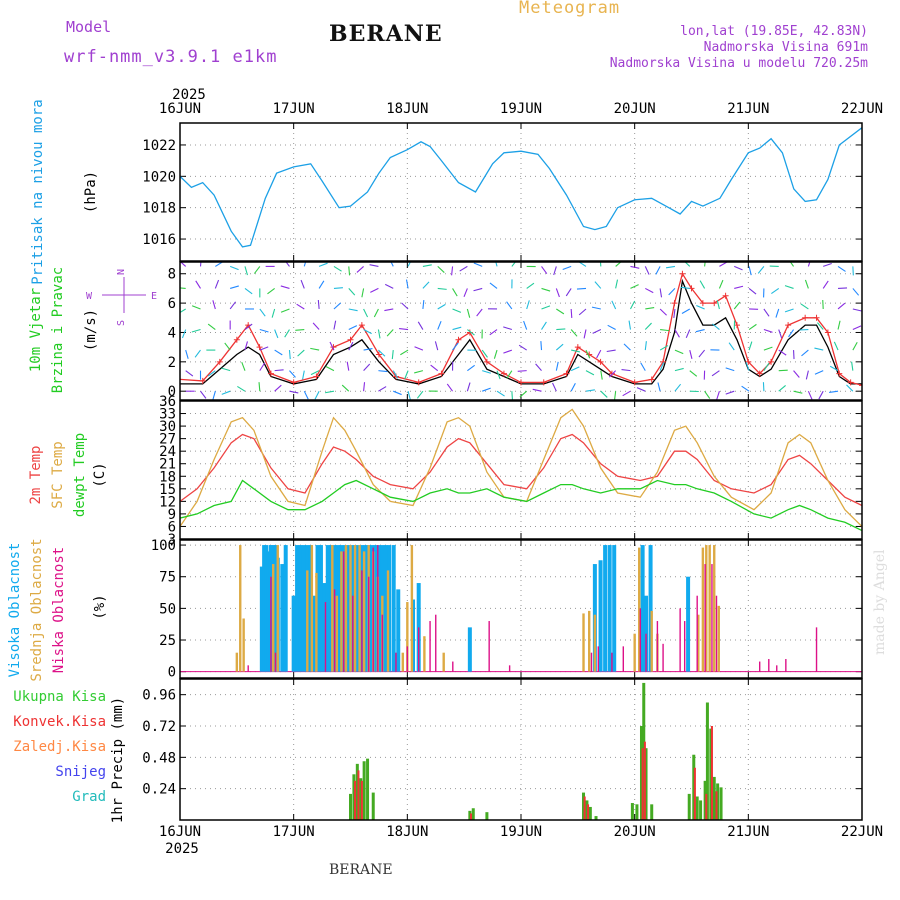 The width and height of the screenshot is (900, 900). Describe the element at coordinates (862, 109) in the screenshot. I see `top-day-label: 22JUN` at that location.